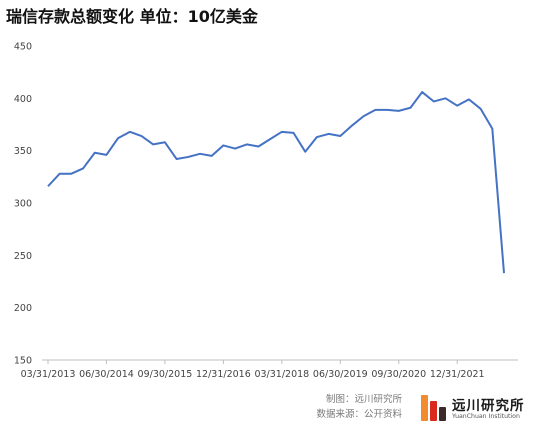 This screenshot has height=428, width=550. Describe the element at coordinates (488, 406) in the screenshot. I see `logo-name: 远川研究所` at that location.